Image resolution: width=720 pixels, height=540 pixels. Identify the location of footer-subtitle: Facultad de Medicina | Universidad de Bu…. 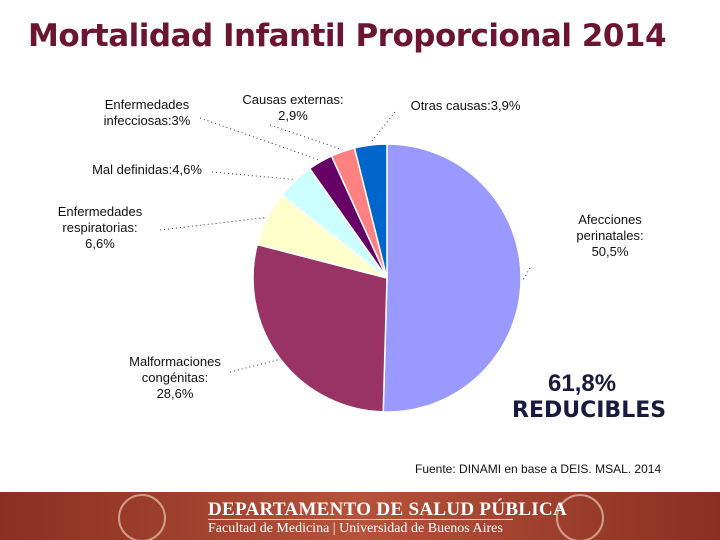
(355, 528).